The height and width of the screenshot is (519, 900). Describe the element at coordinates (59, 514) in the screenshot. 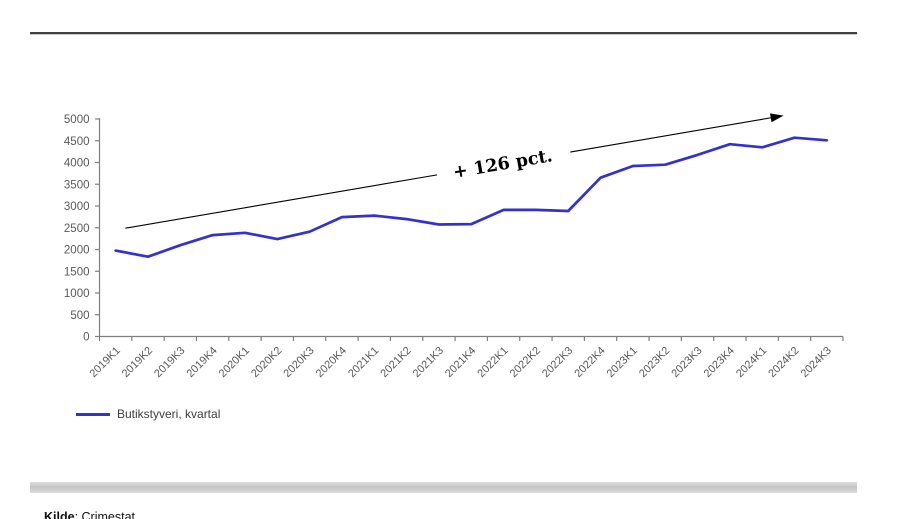

I see `source-label: Kilde` at that location.